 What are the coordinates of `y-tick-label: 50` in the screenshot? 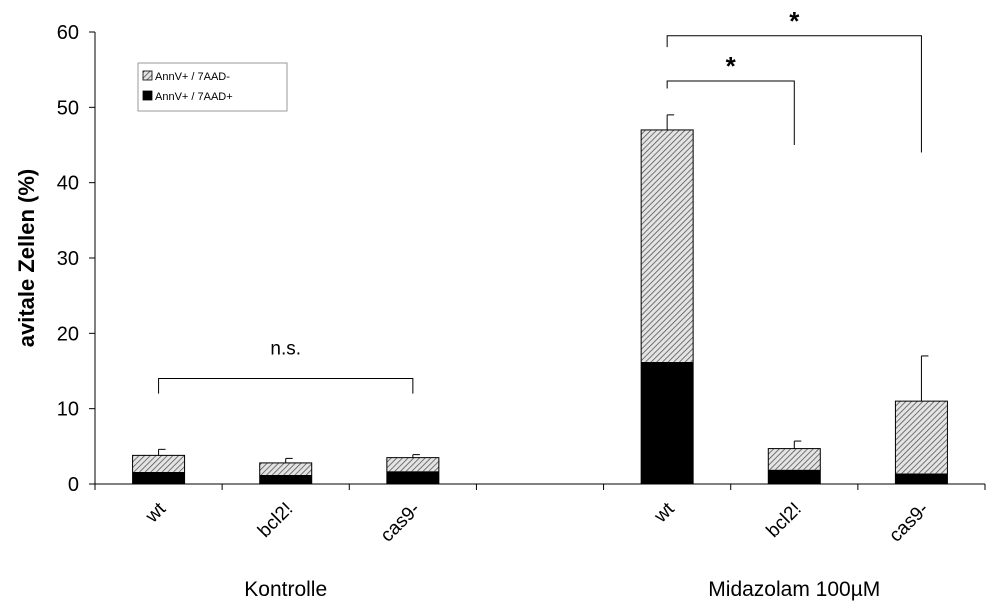 It's located at (68, 108).